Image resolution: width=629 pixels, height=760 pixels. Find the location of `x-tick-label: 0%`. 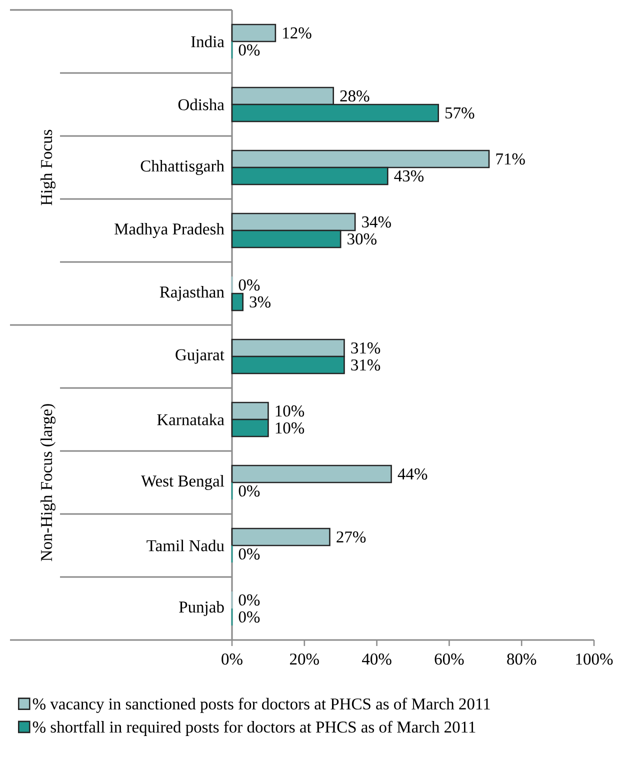

x-tick-label: 0% is located at coordinates (232, 659).